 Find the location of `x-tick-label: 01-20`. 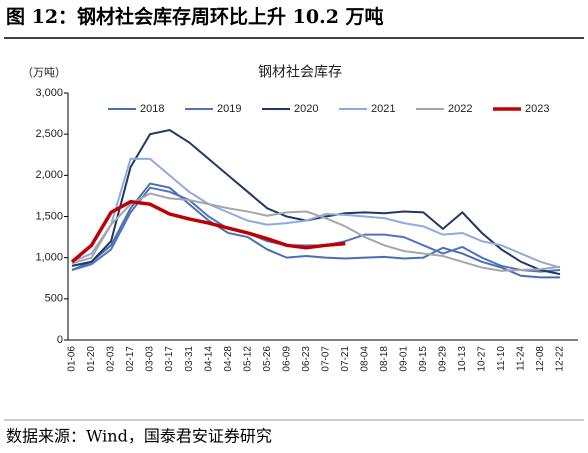

x-tick-label: 01-20 is located at coordinates (91, 359).